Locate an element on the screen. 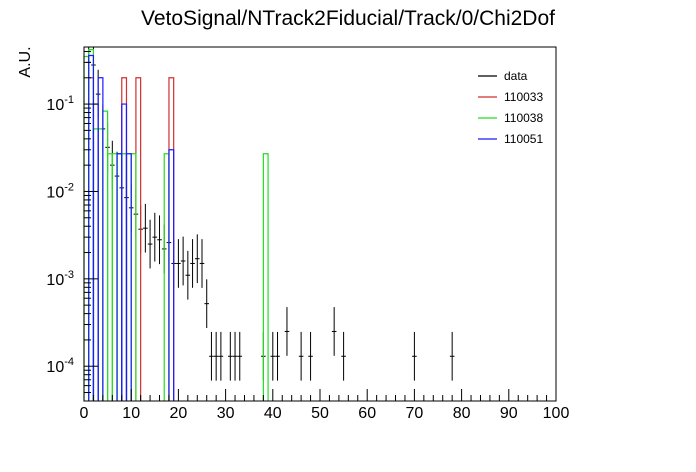 Image resolution: width=696 pixels, height=472 pixels. x-tick-label-30: 30 is located at coordinates (226, 413).